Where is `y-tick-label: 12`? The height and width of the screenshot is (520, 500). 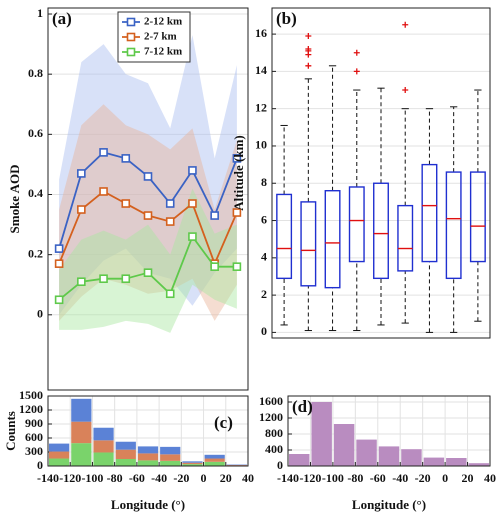 y-tick-label: 12 is located at coordinates (261, 107).